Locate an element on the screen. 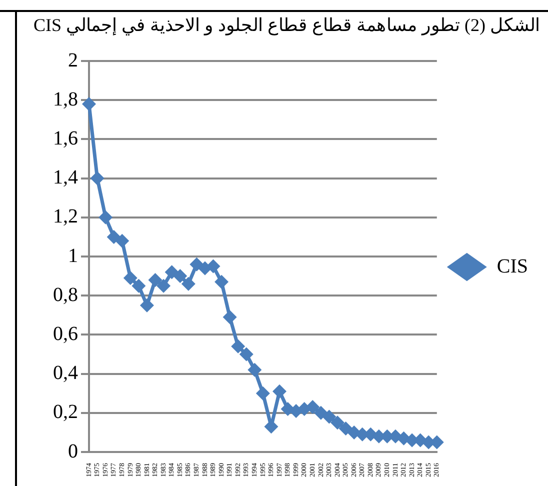 The image size is (548, 486). y-tick-label: 2 is located at coordinates (73, 60).